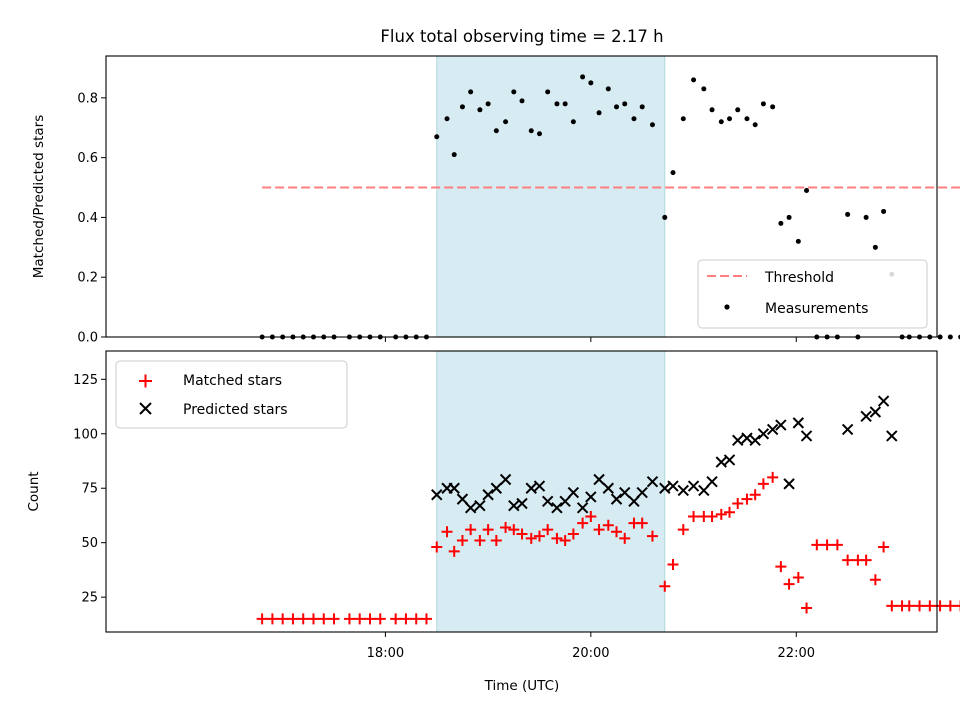 The height and width of the screenshot is (720, 960). I want to click on y-tick-label: 100, so click(85, 434).